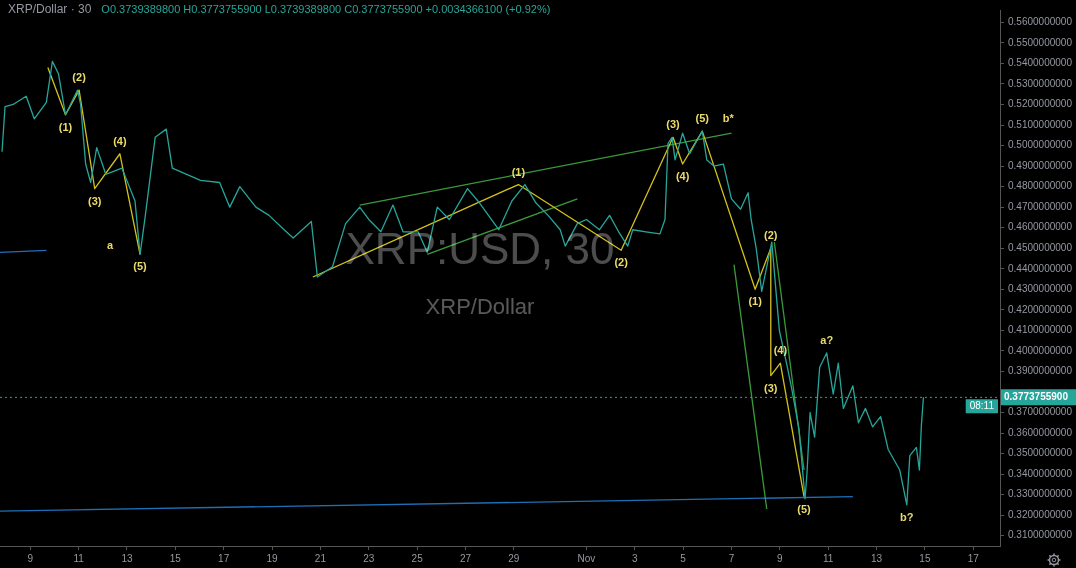 Image resolution: width=1076 pixels, height=568 pixels. Describe the element at coordinates (1040, 186) in the screenshot. I see `y-tick-label: 0.4800000000` at that location.